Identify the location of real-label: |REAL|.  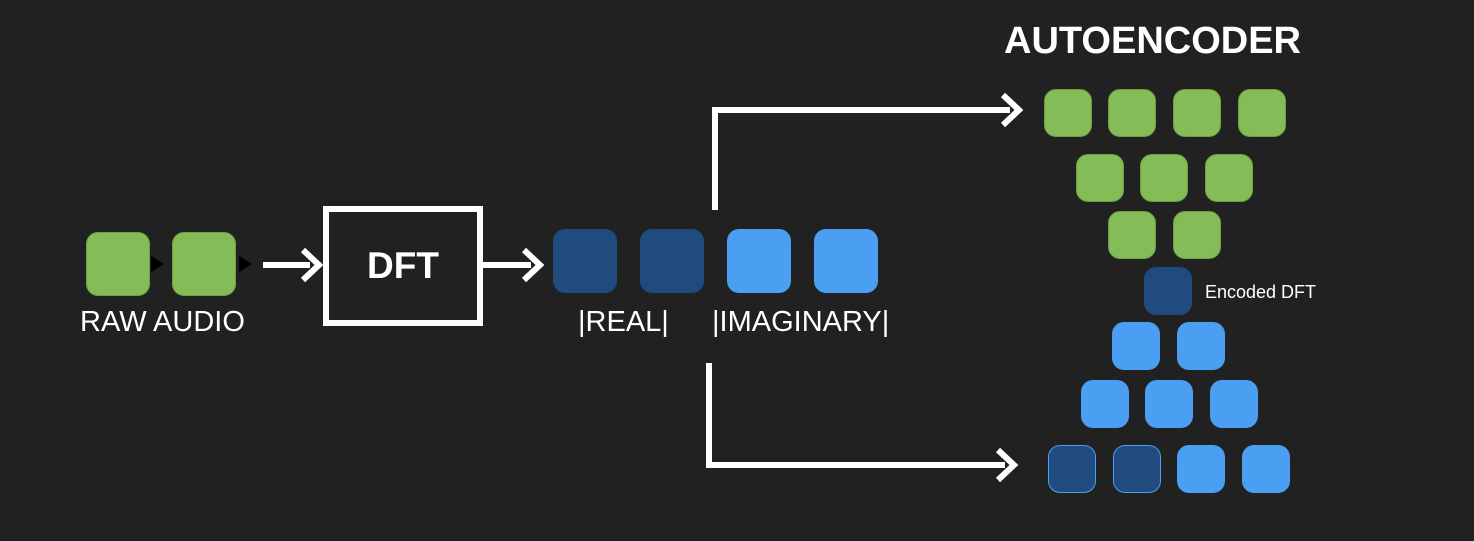
(623, 322).